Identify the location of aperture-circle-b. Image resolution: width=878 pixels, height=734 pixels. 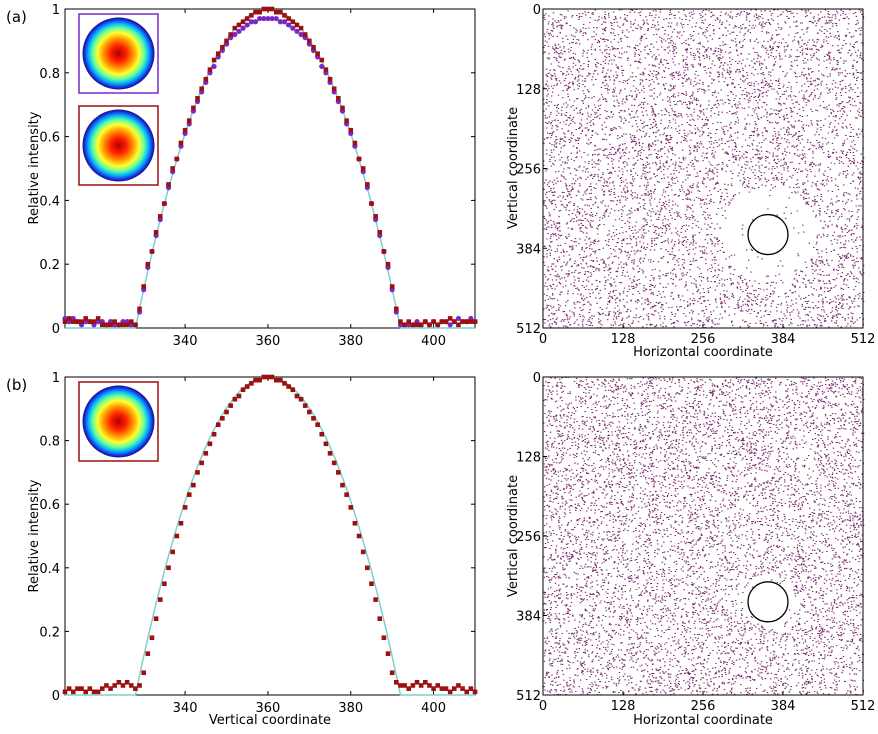
(768, 602).